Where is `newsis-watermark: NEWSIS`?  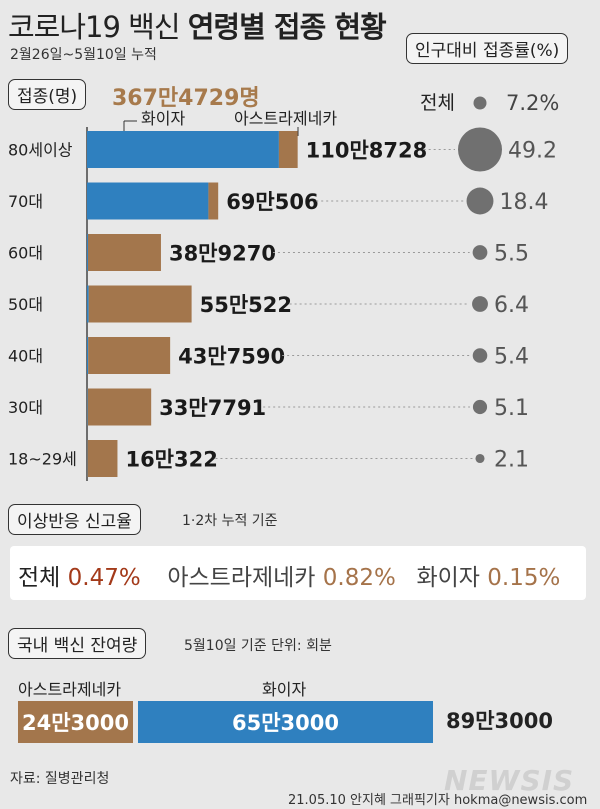 newsis-watermark: NEWSIS is located at coordinates (509, 780).